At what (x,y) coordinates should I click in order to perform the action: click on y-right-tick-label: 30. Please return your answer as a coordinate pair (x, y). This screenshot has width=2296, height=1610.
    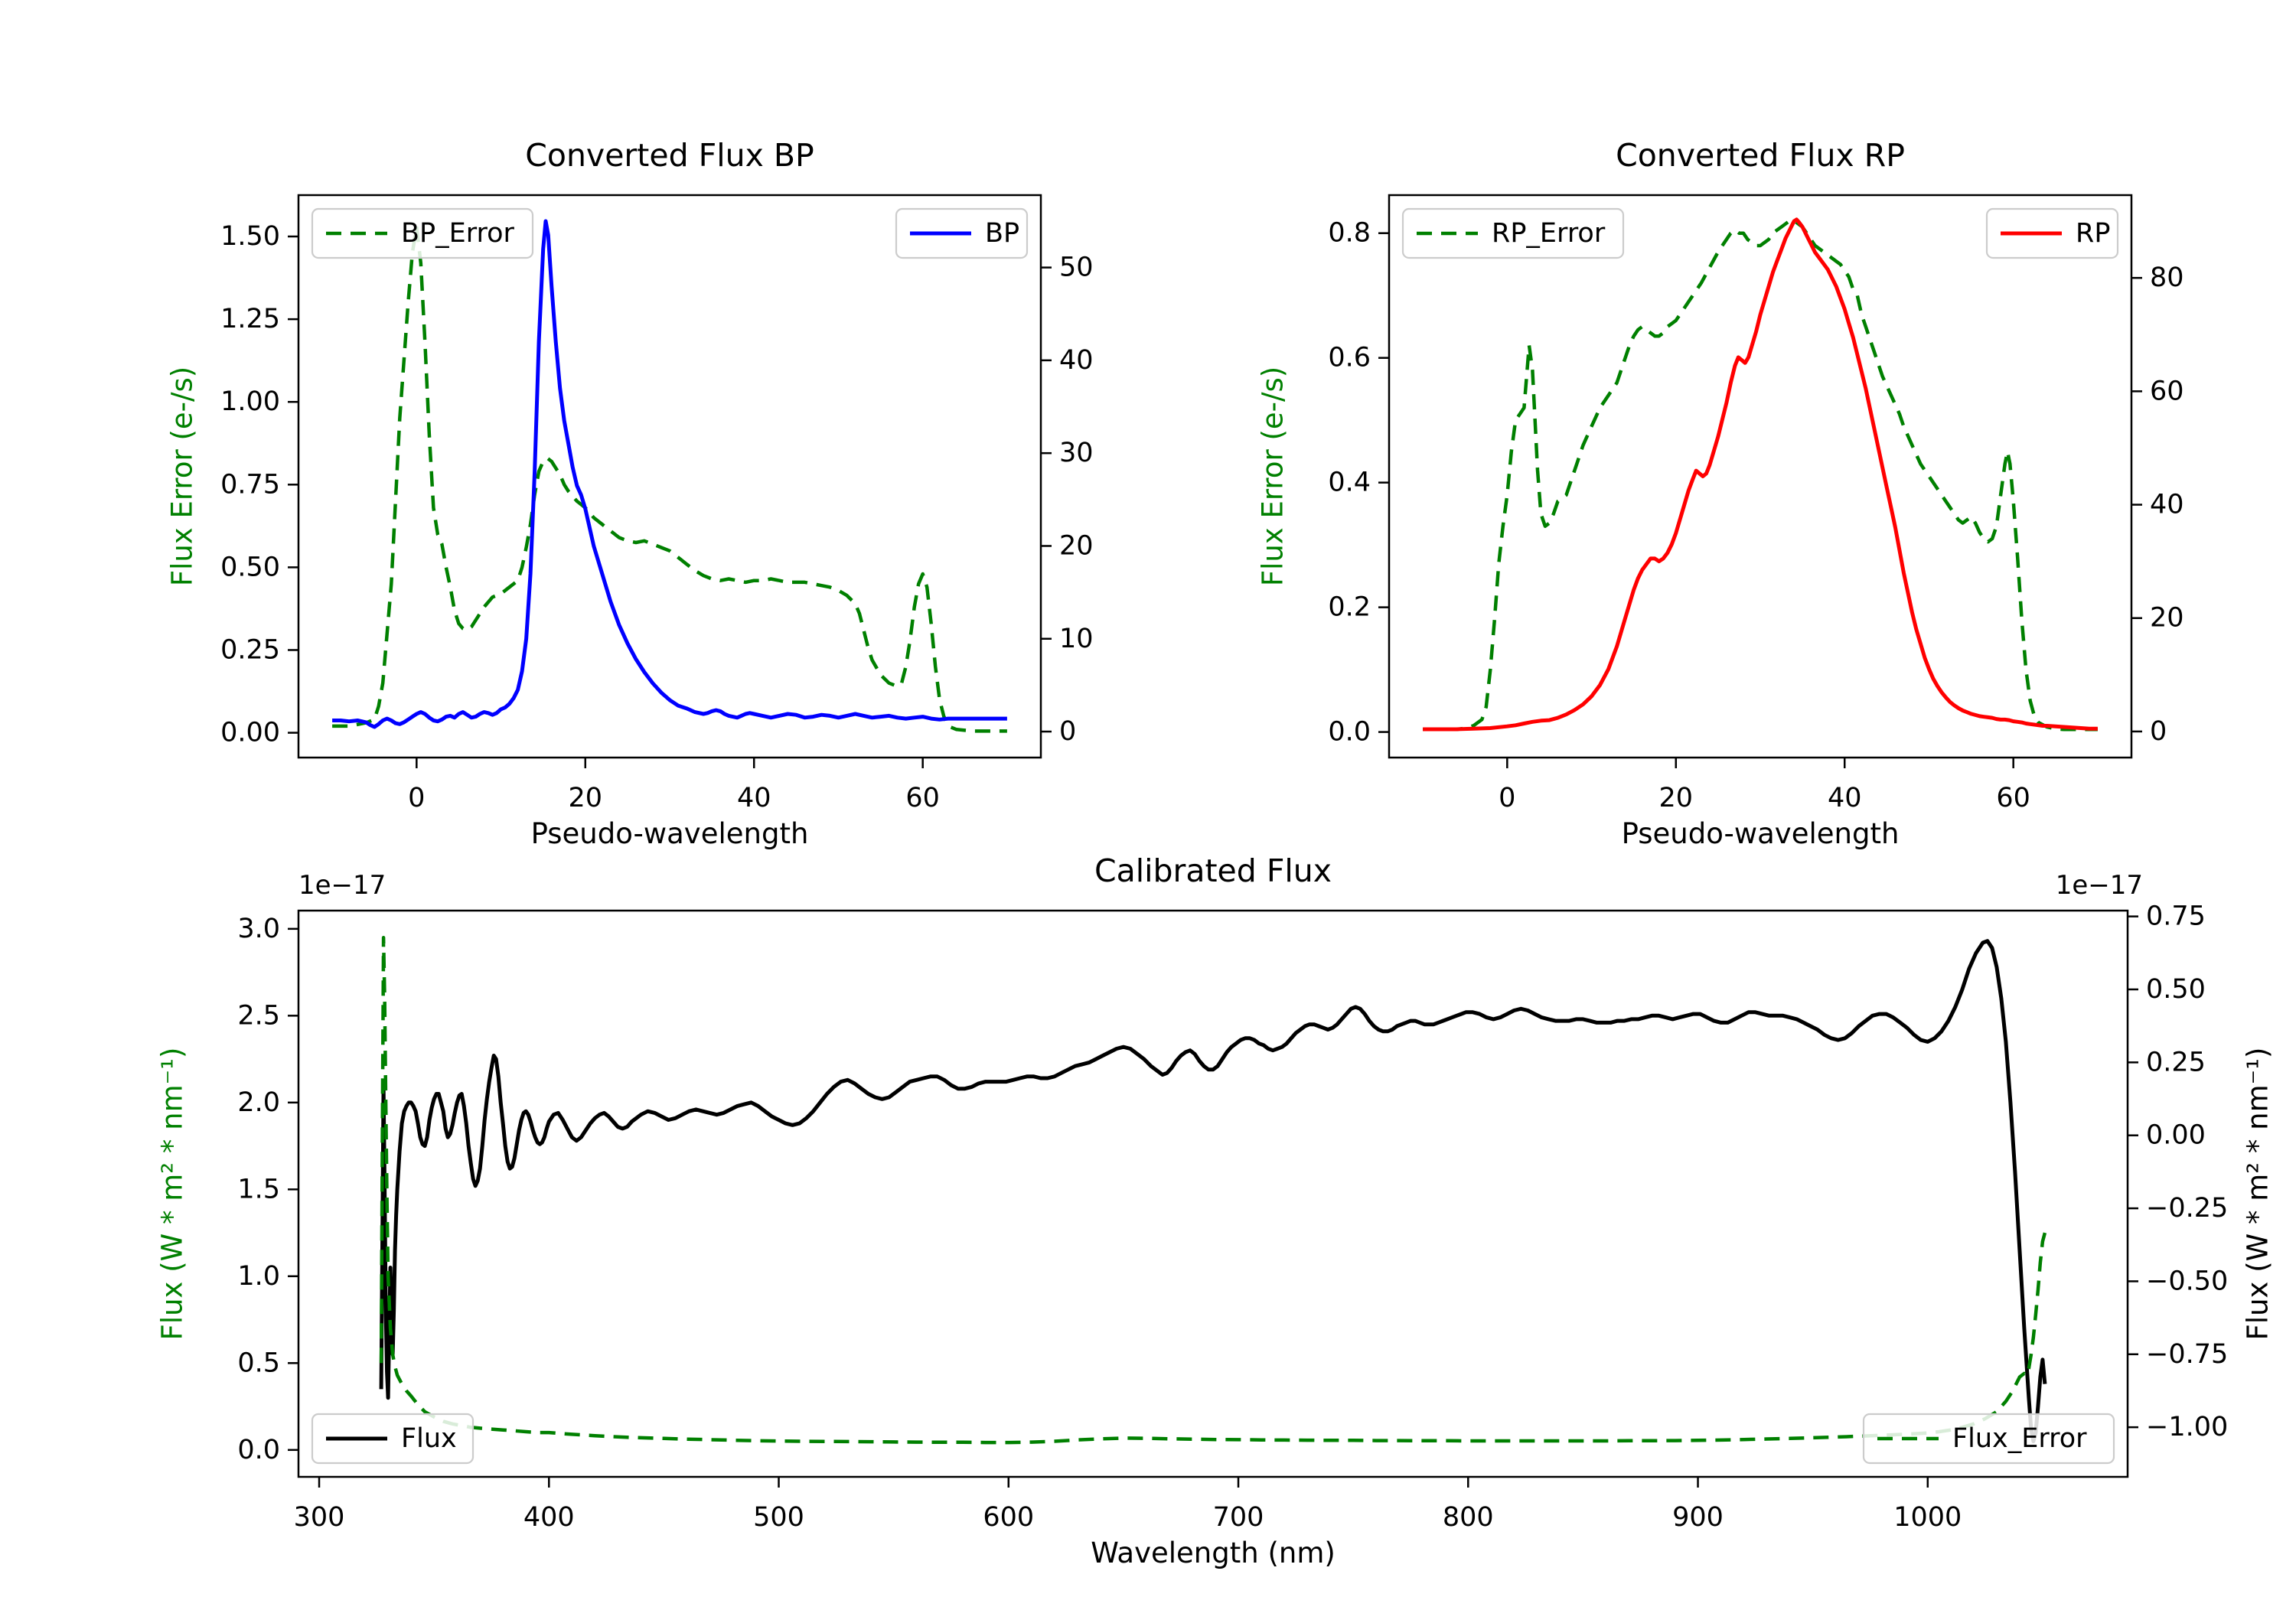
    Looking at the image, I should click on (1076, 453).